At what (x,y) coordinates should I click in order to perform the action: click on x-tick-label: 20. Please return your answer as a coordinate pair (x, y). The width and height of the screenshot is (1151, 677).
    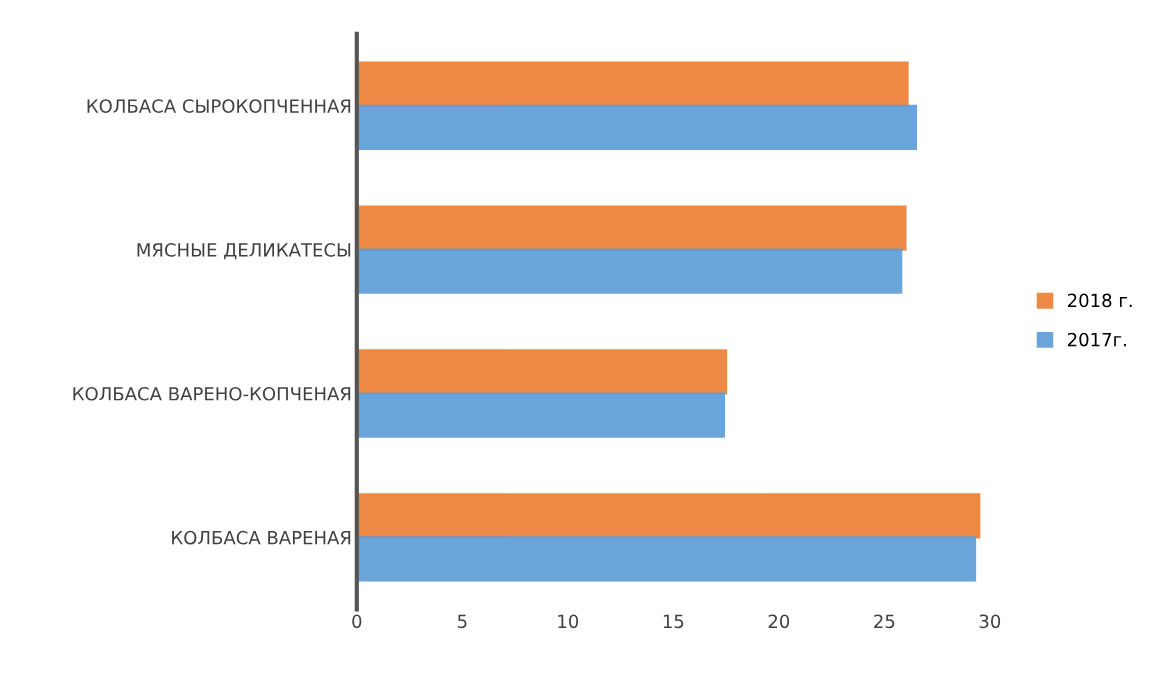
    Looking at the image, I should click on (779, 621).